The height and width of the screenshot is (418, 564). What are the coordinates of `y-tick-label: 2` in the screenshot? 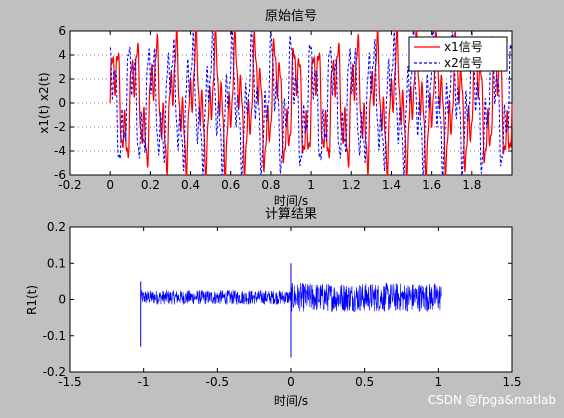 It's located at (62, 79).